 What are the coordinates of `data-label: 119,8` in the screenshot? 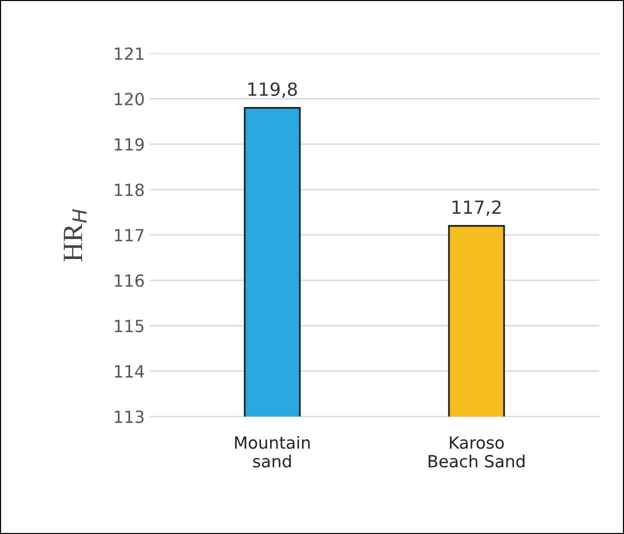 It's located at (272, 90).